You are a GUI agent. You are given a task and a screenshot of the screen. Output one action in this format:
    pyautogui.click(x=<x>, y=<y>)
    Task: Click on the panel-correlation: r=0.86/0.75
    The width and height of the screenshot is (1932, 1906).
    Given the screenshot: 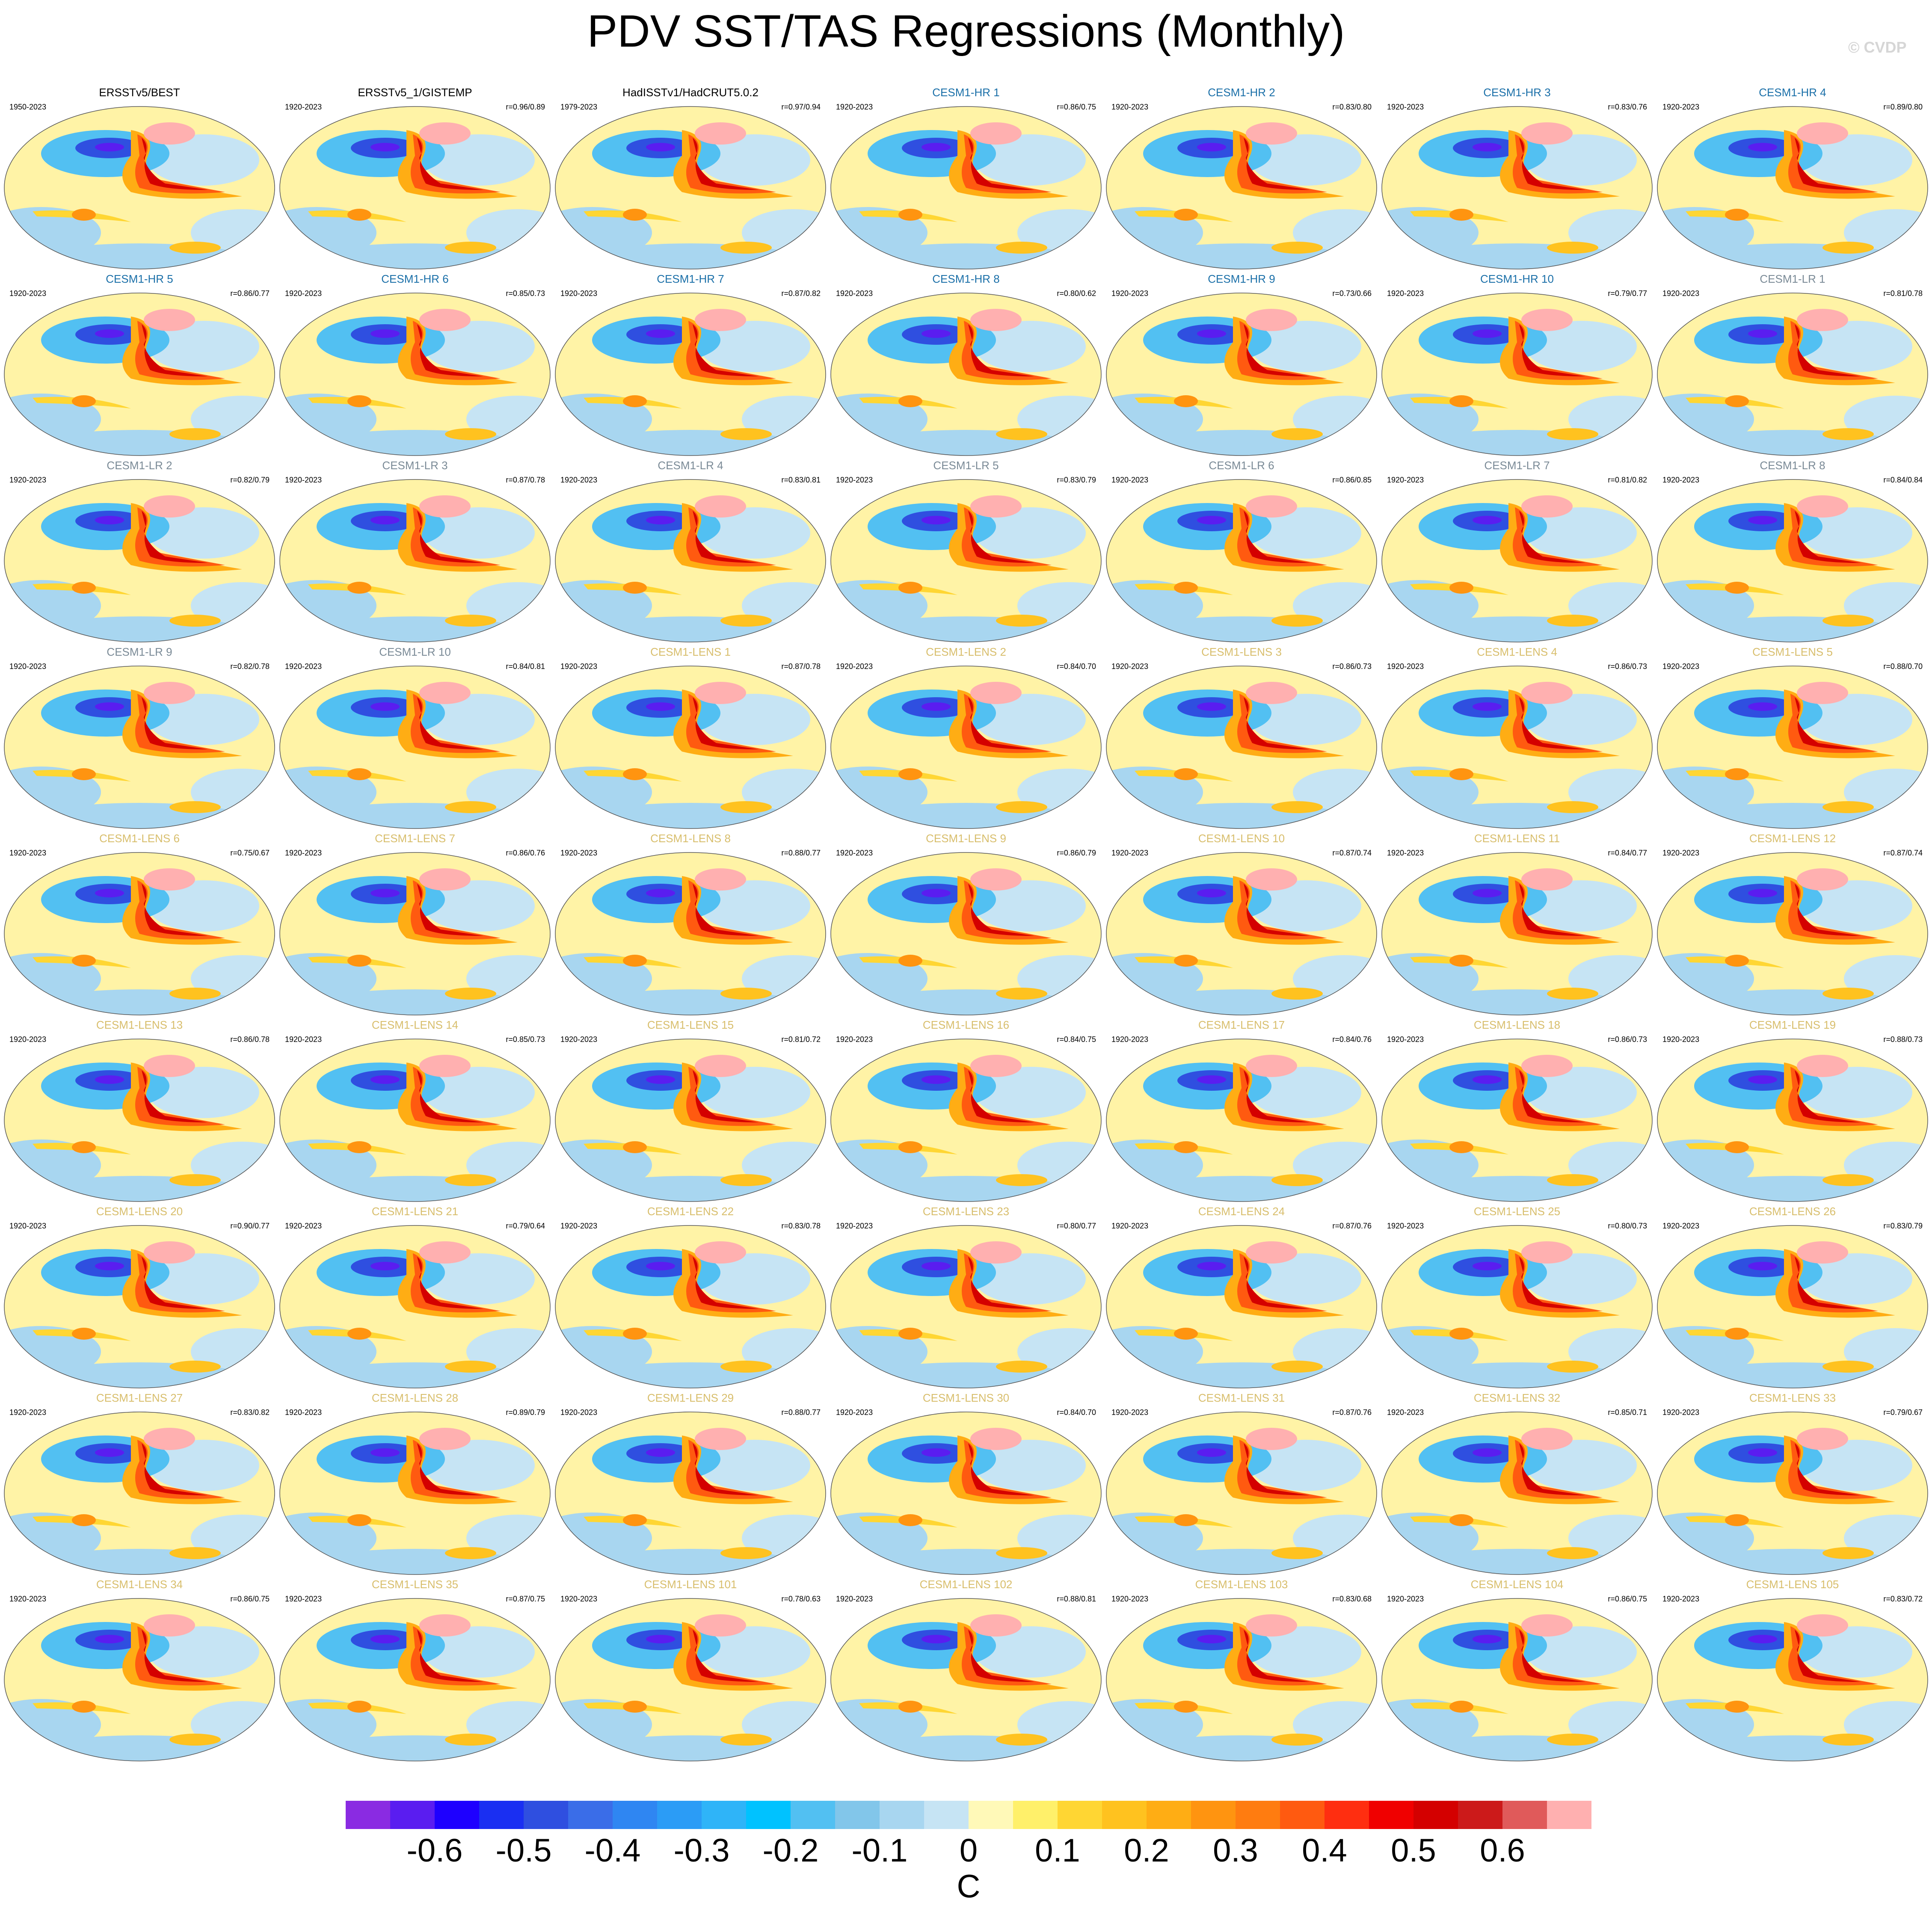 What is the action you would take?
    pyautogui.click(x=1076, y=107)
    